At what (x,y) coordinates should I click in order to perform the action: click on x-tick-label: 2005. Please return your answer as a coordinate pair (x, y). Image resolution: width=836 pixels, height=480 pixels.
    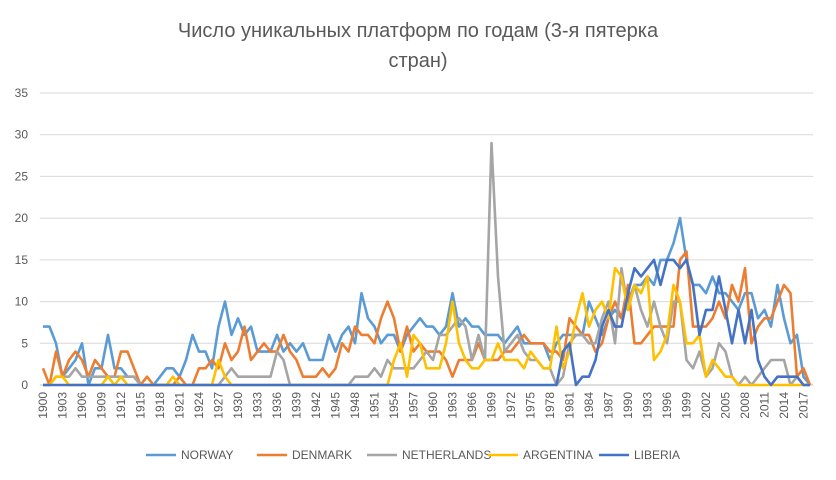
    Looking at the image, I should click on (726, 405).